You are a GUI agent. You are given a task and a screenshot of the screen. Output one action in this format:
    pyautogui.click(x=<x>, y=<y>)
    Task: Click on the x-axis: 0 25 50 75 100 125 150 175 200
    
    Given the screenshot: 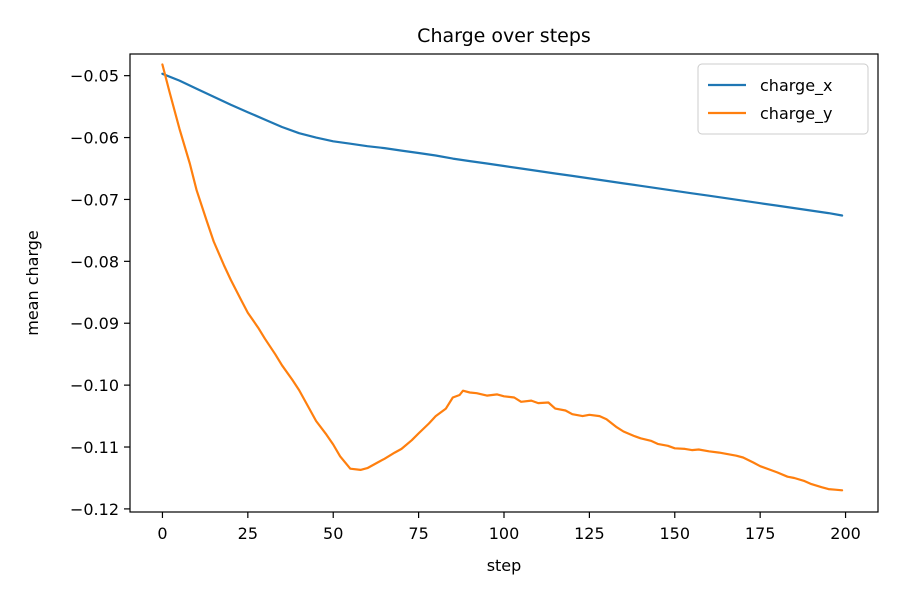 What is the action you would take?
    pyautogui.click(x=509, y=527)
    